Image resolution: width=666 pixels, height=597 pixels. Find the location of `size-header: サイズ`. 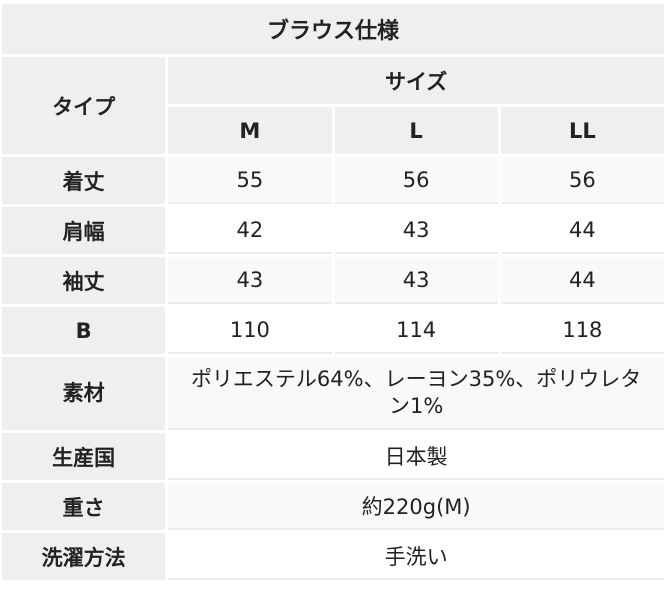

size-header: サイズ is located at coordinates (416, 80).